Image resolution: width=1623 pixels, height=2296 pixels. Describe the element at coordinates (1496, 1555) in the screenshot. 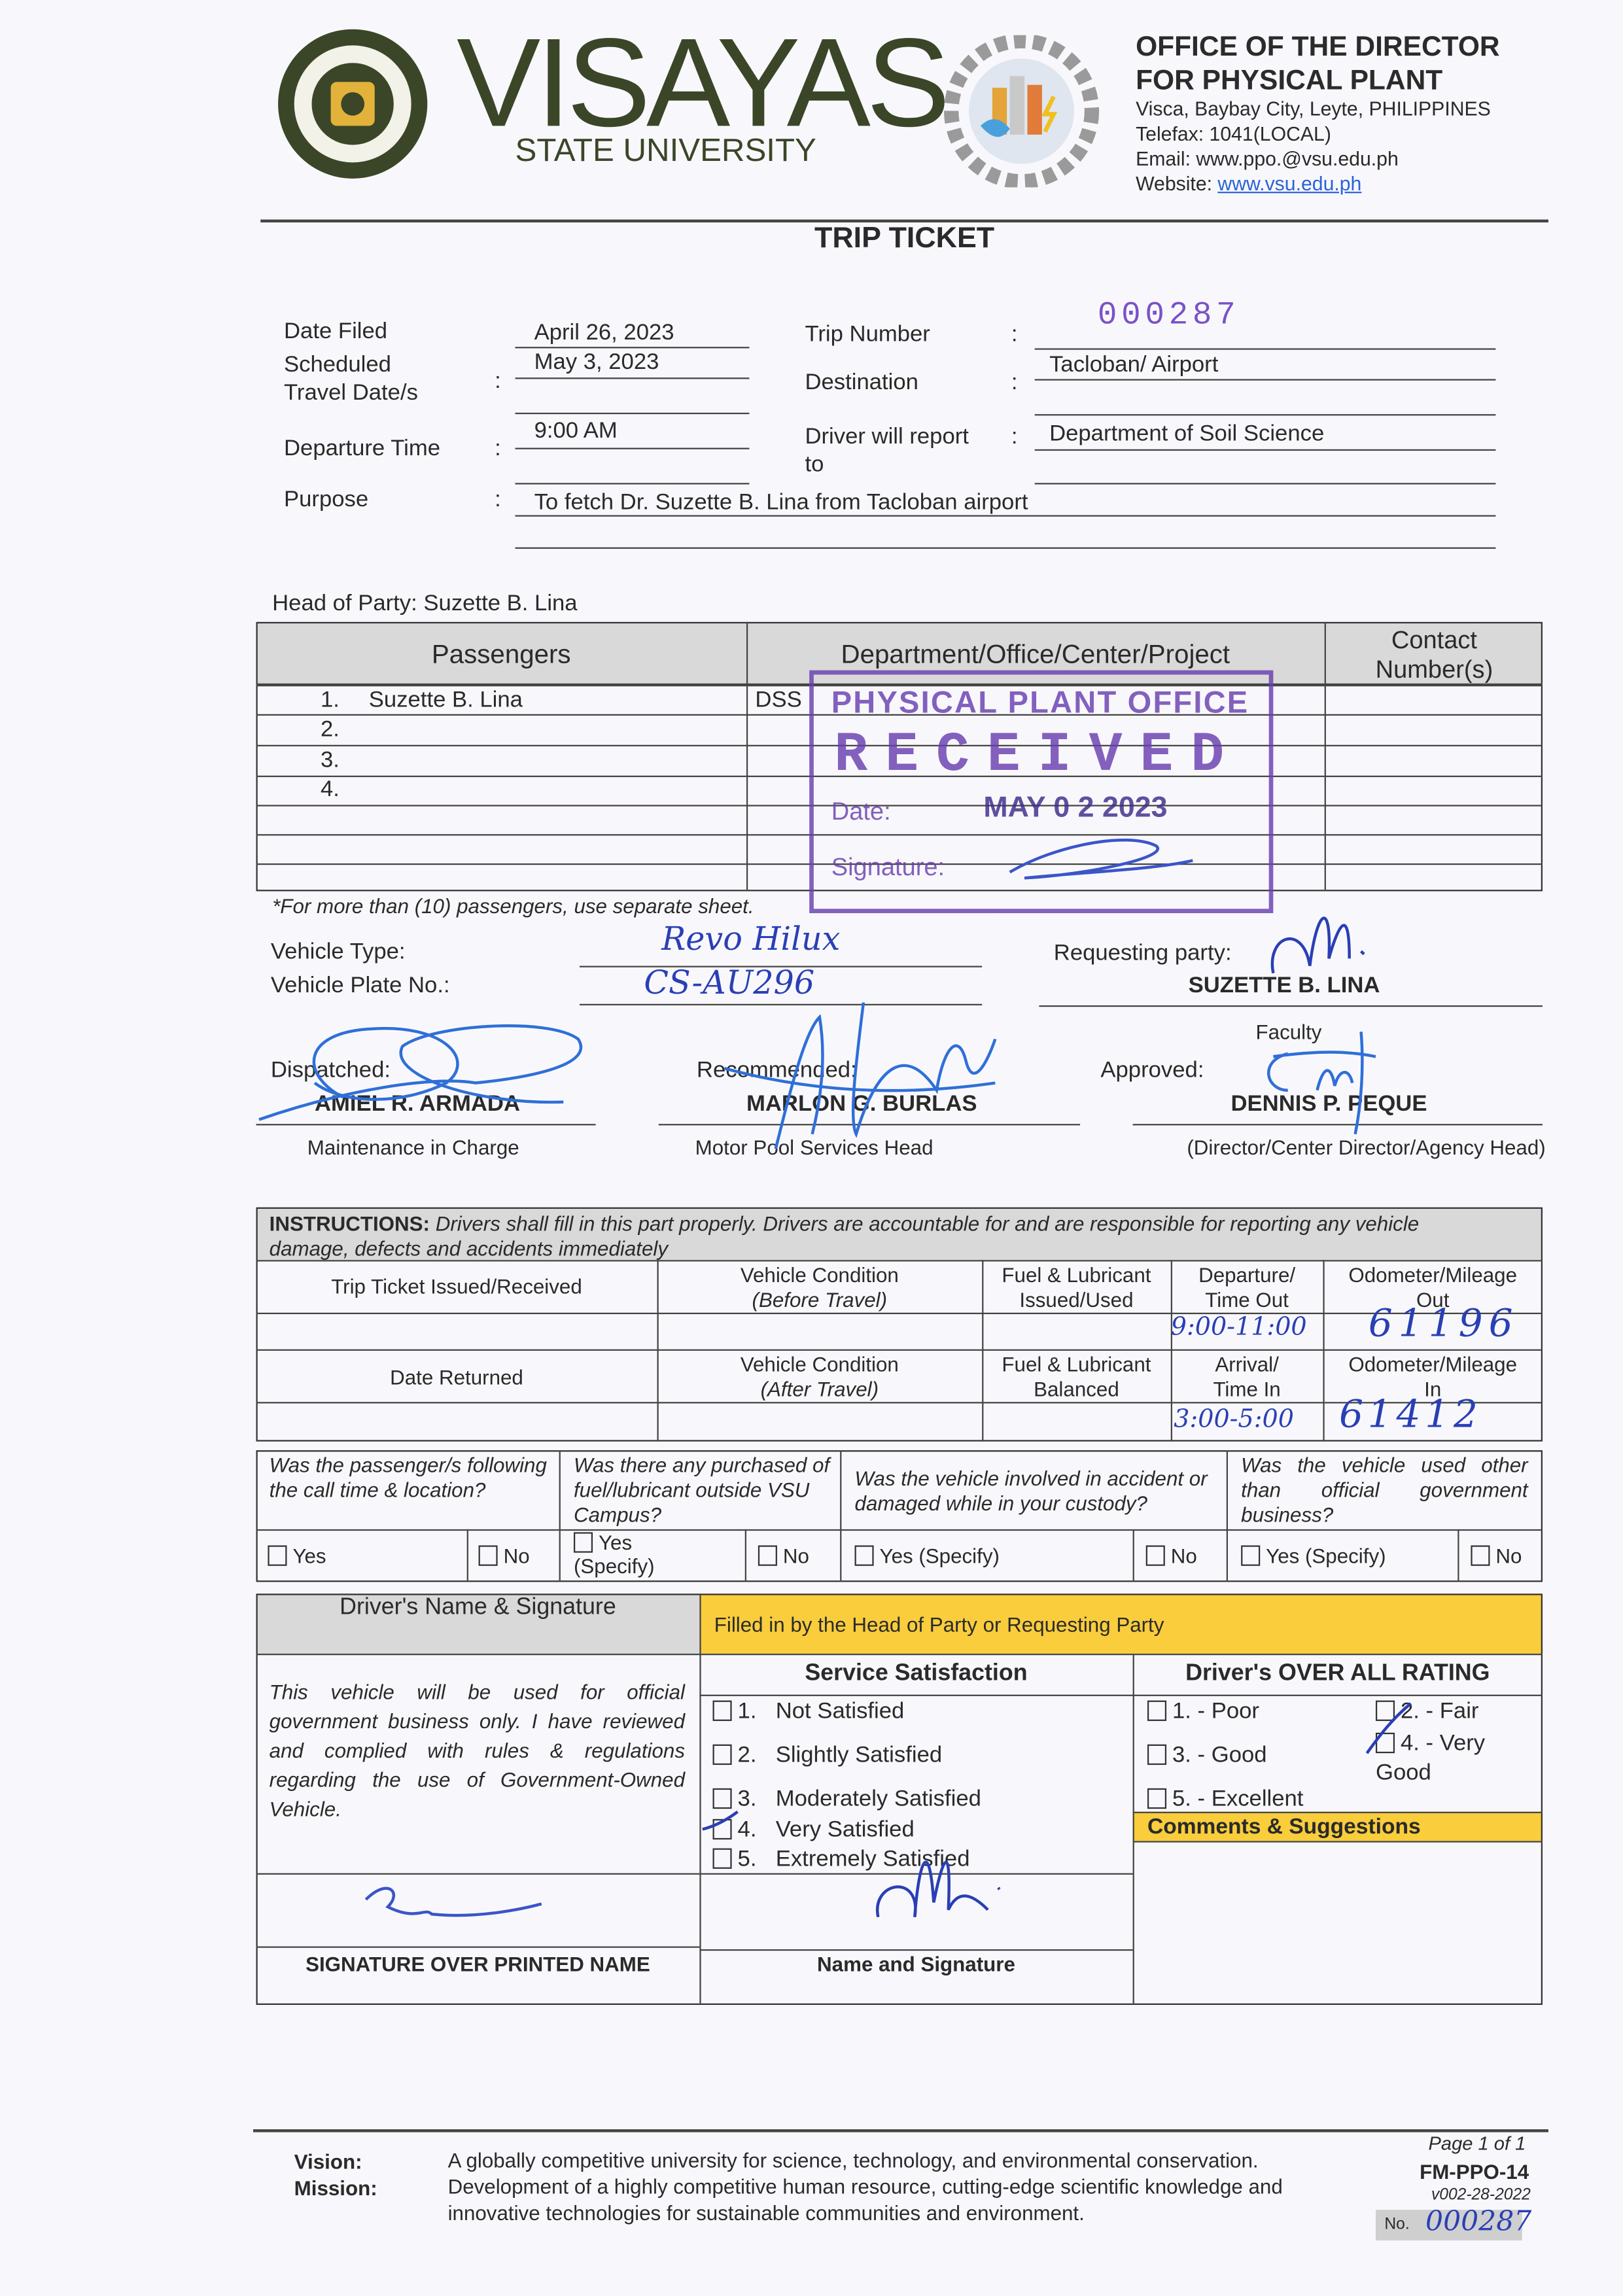

I see `q4-no-checkbox: No` at that location.